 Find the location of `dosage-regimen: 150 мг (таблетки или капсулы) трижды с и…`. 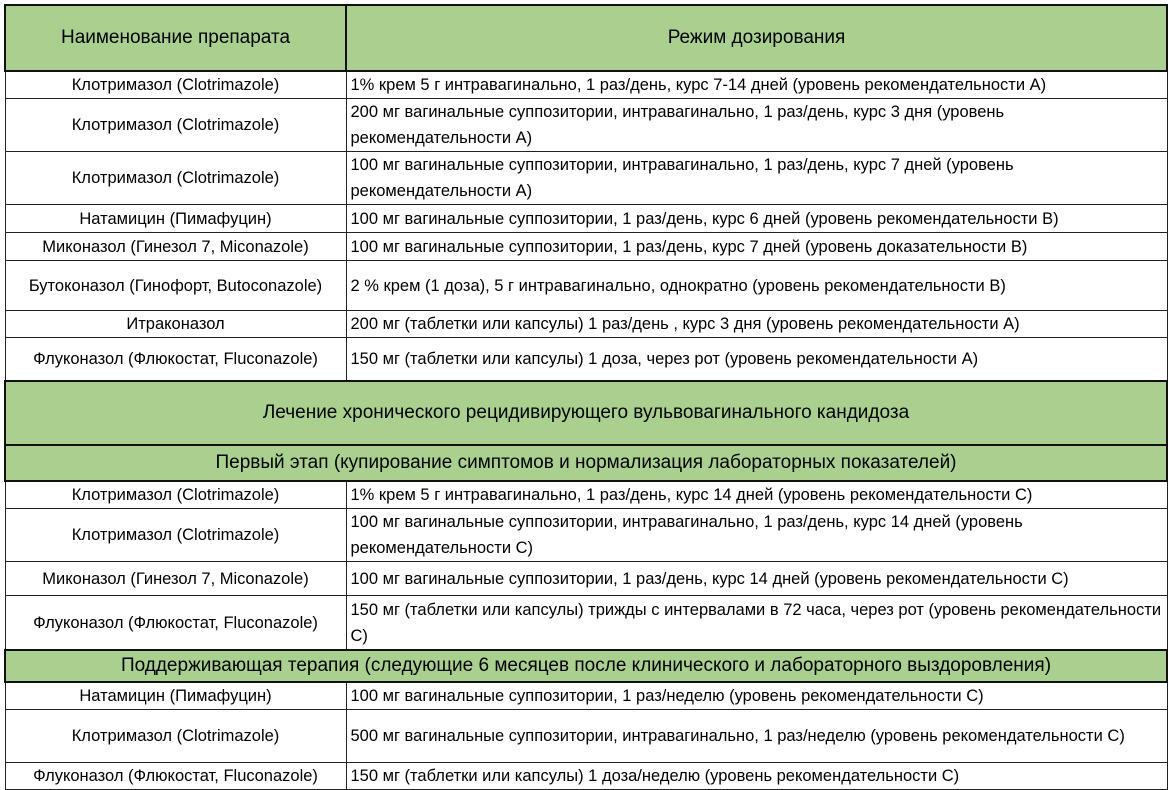

dosage-regimen: 150 мг (таблетки или капсулы) трижды с и… is located at coordinates (756, 623).